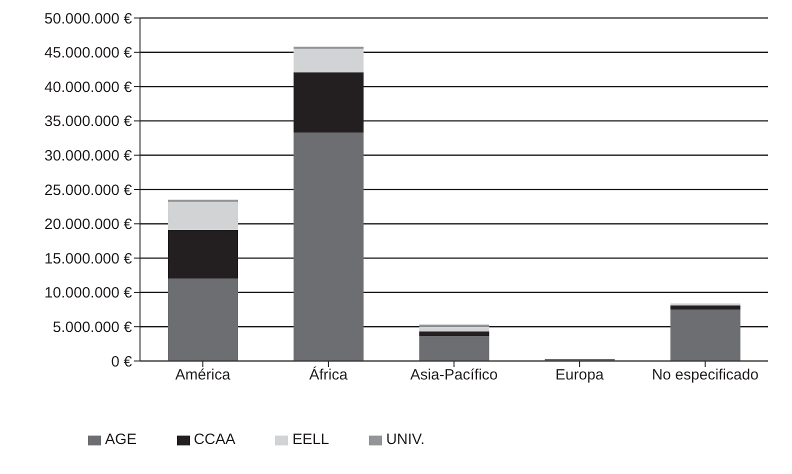 This screenshot has height=474, width=792. I want to click on y-tick-label: 35.000.000 €, so click(88, 121).